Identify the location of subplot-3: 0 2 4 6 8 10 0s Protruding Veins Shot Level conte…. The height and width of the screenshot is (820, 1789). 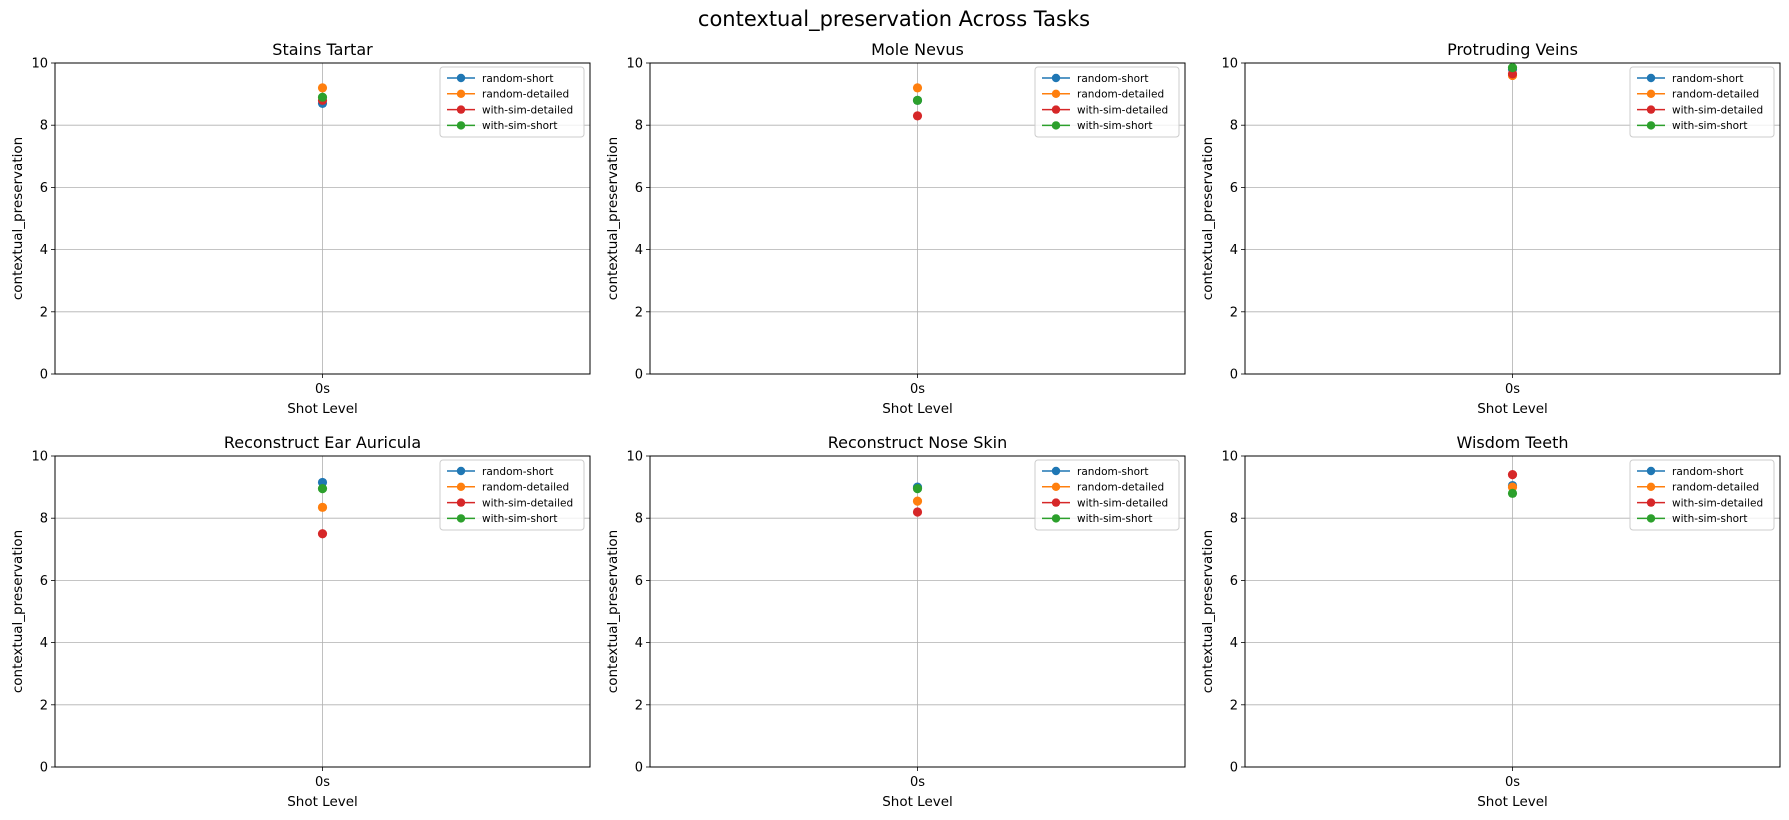
(1490, 228).